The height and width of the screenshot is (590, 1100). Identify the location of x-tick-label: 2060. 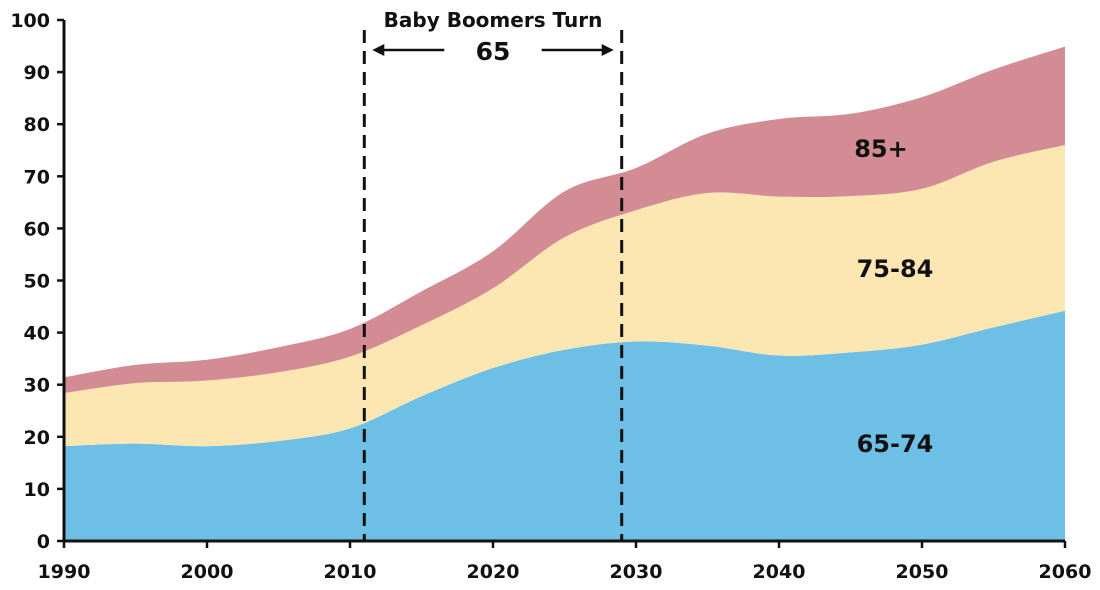
(1065, 572).